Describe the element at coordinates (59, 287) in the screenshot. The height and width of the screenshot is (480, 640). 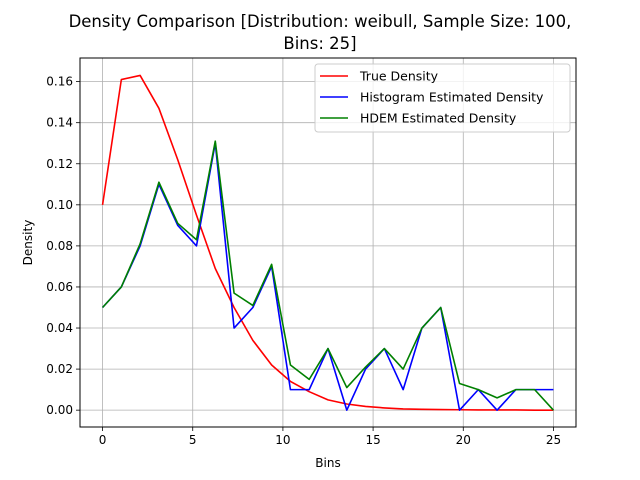
I see `y-tick-label: 0.06` at that location.